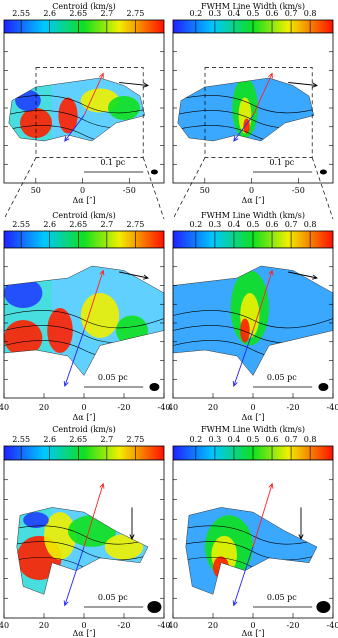 The height and width of the screenshot is (638, 338). I want to click on colorbar-tick-label: 0.4, so click(234, 439).